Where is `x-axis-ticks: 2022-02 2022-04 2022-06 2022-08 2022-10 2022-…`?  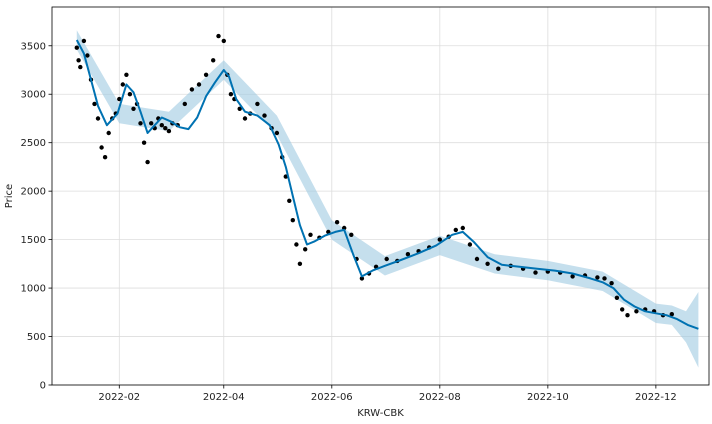
x-axis-ticks: 2022-02 2022-04 2022-06 2022-08 2022-10 2022-… is located at coordinates (387, 394).